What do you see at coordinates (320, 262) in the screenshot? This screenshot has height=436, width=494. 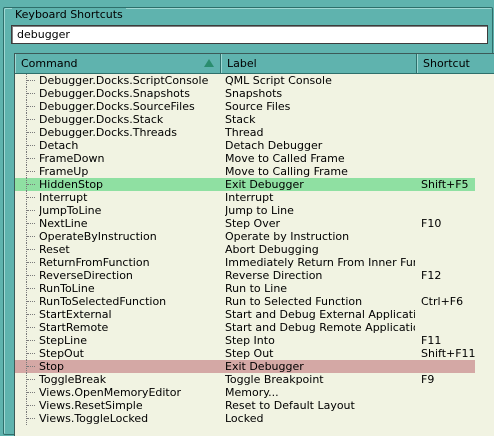 I see `label-cell: Immediately Return From Inner Function` at bounding box center [320, 262].